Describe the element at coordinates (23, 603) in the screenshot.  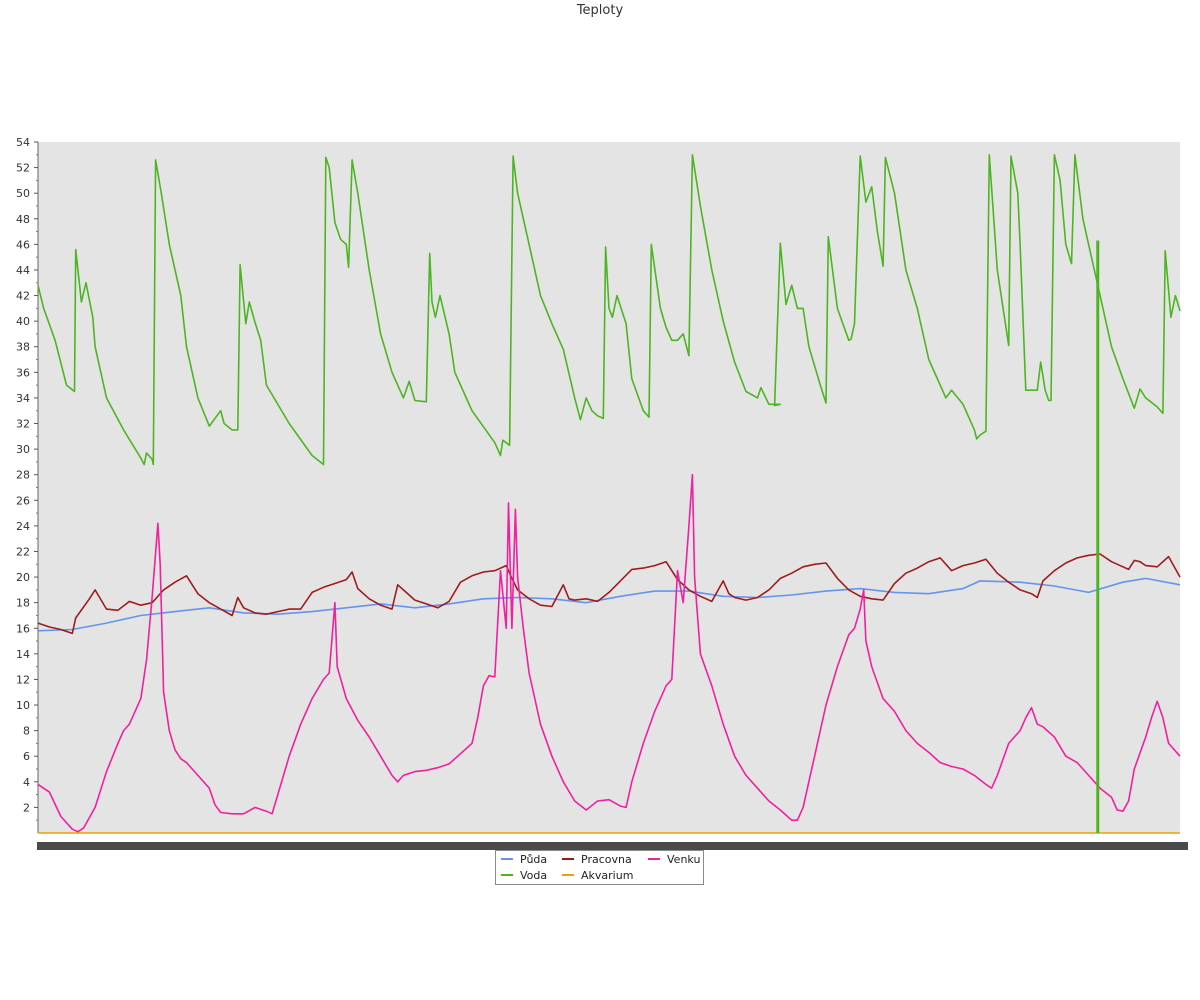
I see `y-tick-label-18: 18` at that location.